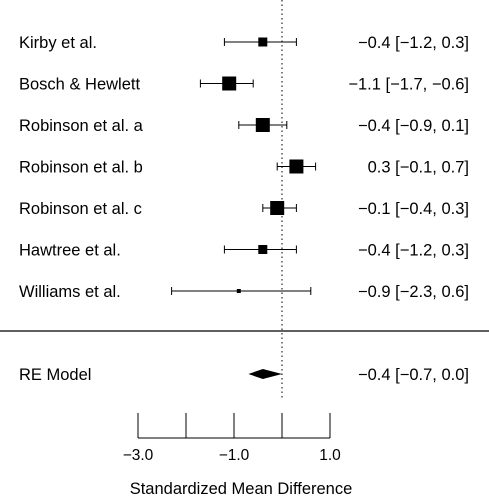 This screenshot has width=489, height=500. Describe the element at coordinates (244, 43) in the screenshot. I see `study-row: Kirby et al. −0.4 [−1.2, 0.3]` at that location.